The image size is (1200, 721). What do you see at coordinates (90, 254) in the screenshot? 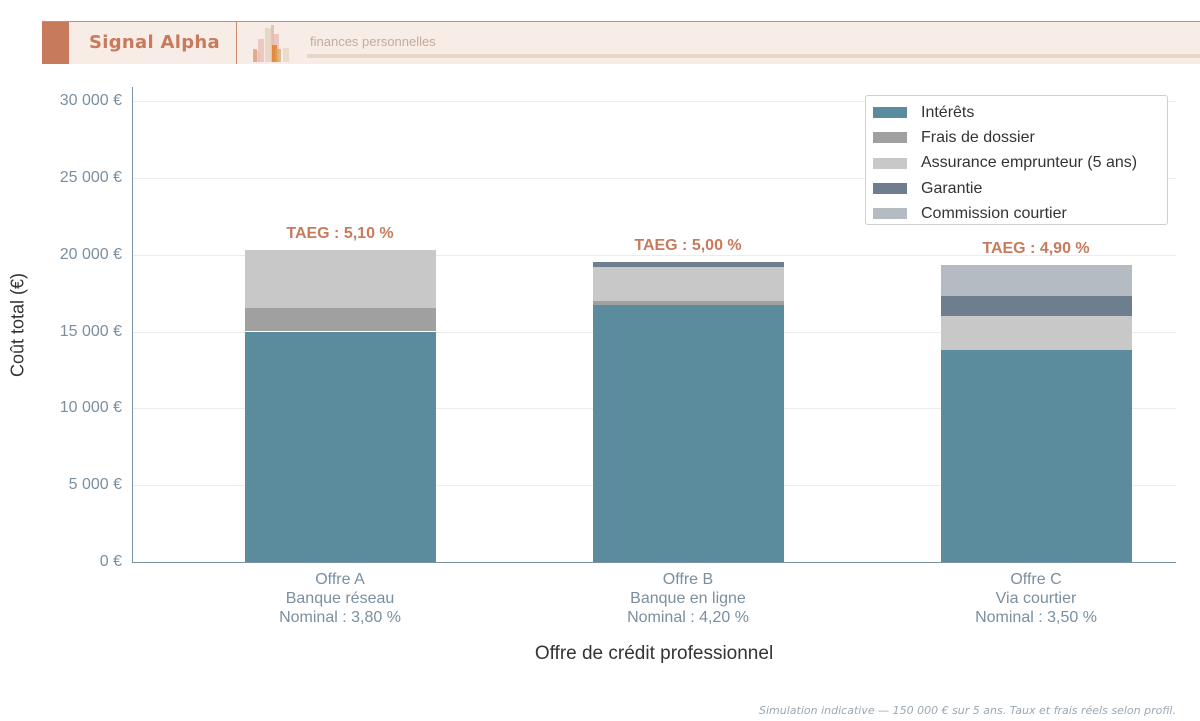
I see `y-tick-label: 20 000 €` at bounding box center [90, 254].